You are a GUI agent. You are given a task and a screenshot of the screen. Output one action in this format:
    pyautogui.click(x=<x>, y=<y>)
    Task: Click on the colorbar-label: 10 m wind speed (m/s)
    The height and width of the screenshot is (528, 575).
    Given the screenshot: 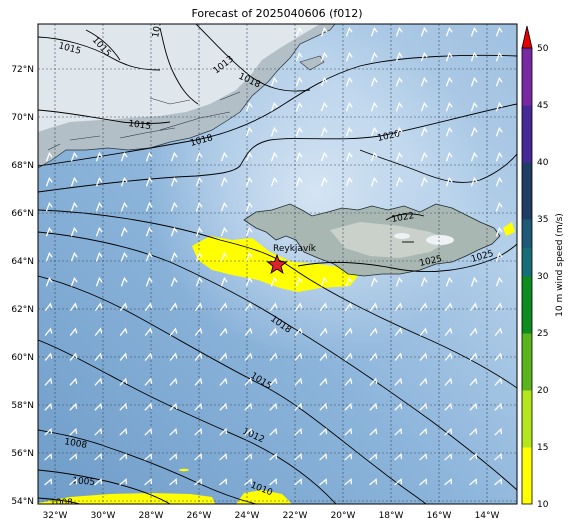 What is the action you would take?
    pyautogui.click(x=560, y=265)
    